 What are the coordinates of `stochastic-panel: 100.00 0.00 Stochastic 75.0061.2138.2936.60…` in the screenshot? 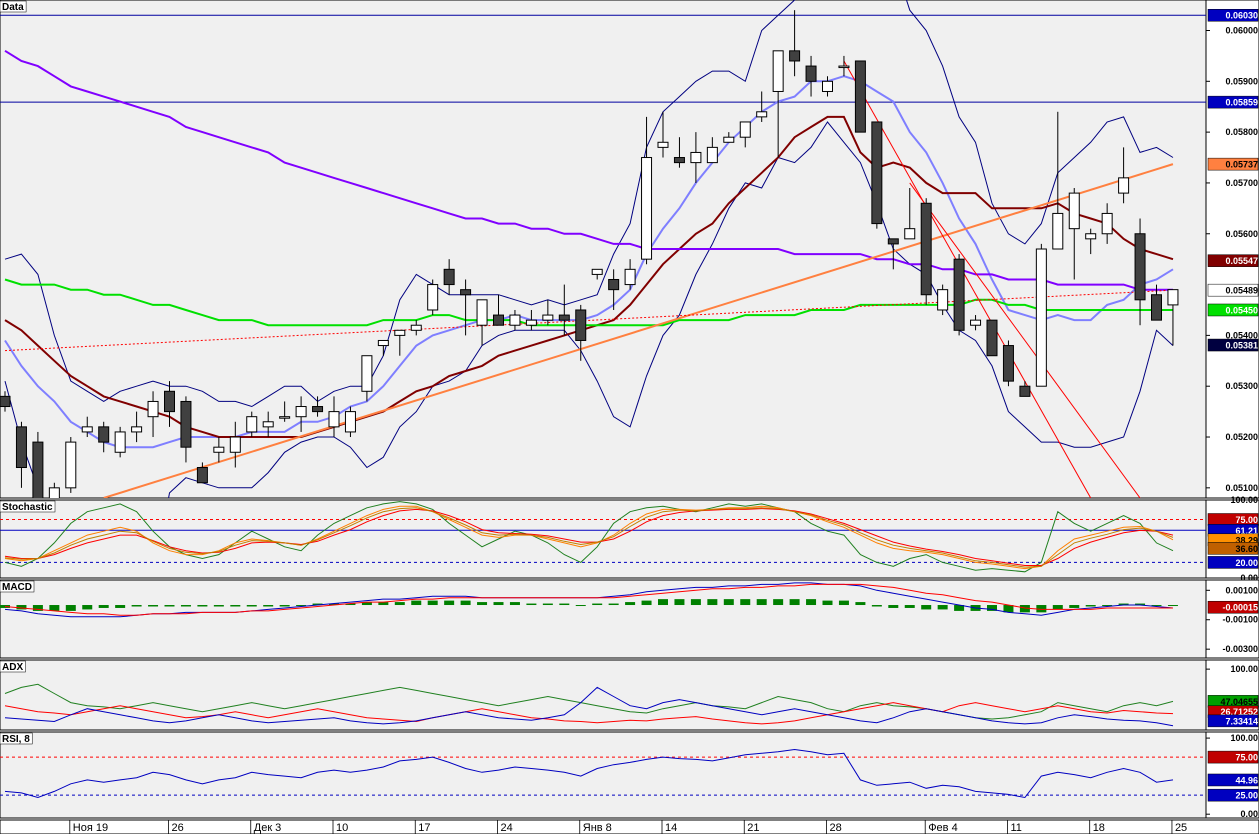 It's located at (629, 539).